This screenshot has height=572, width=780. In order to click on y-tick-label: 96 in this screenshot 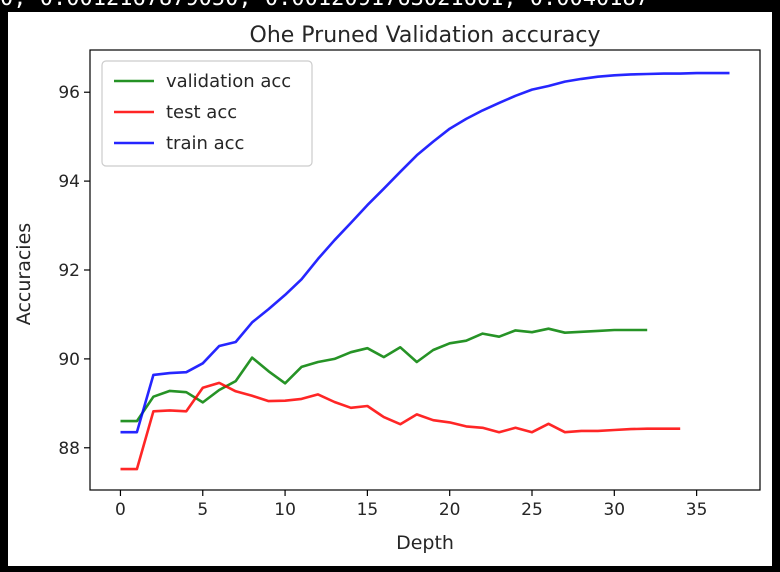, I will do `click(69, 93)`.